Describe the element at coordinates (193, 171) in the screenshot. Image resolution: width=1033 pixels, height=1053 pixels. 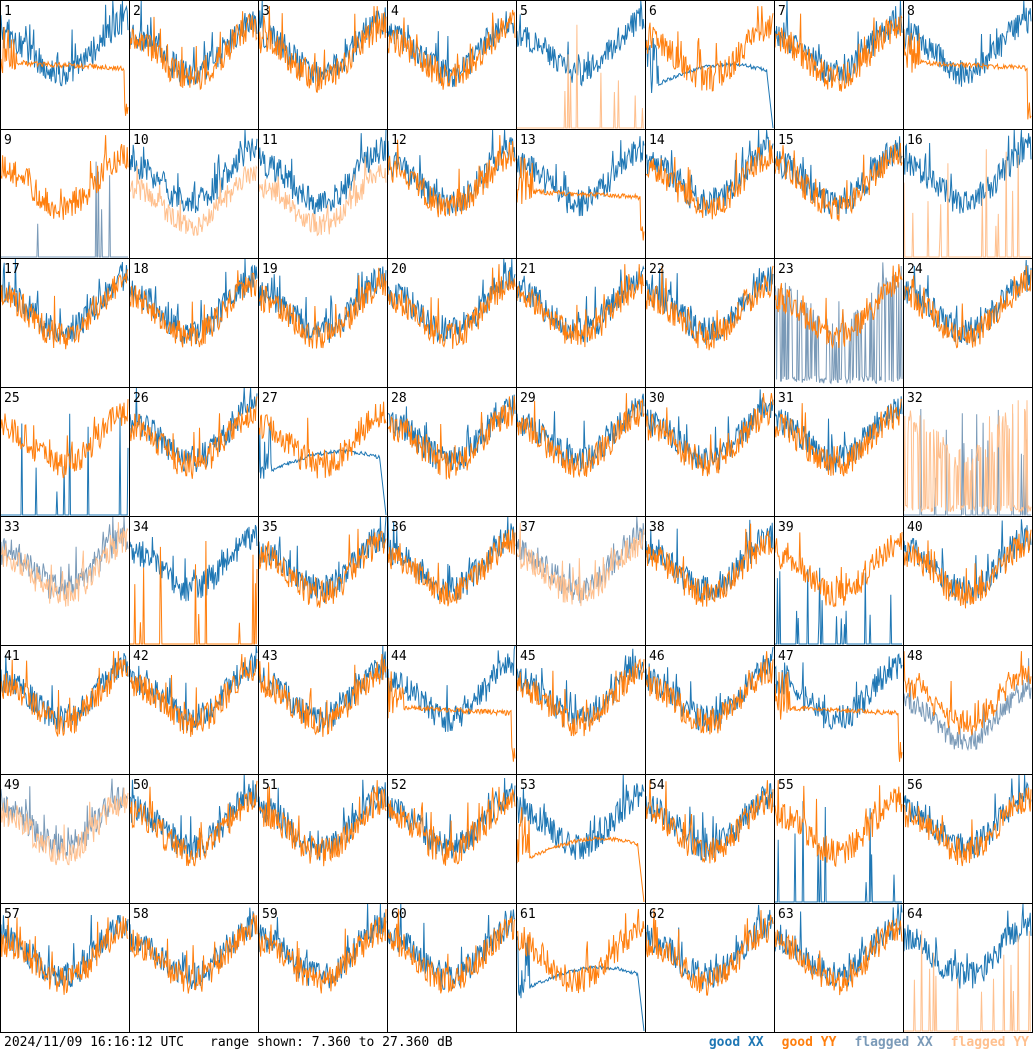
I see `panel-10-xx-line` at that location.